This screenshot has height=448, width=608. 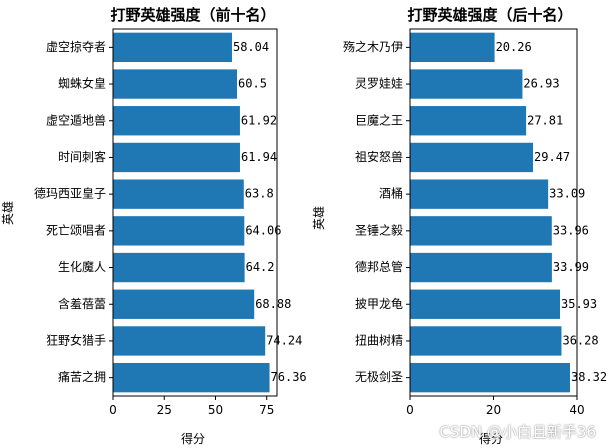 What do you see at coordinates (273, 304) in the screenshot?
I see `value-label: 68.88` at bounding box center [273, 304].